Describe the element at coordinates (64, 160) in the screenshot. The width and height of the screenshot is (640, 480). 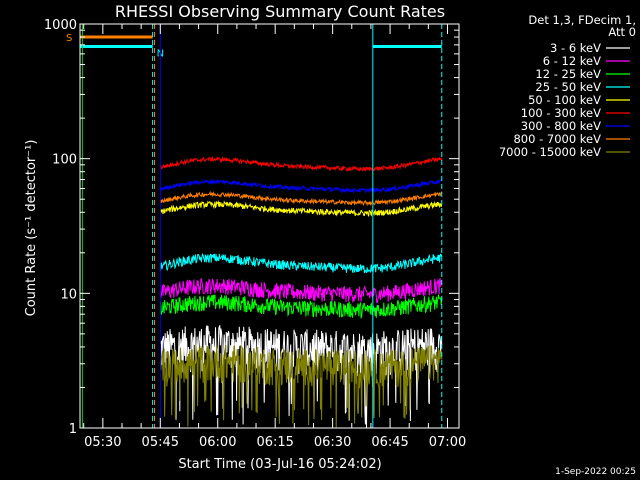
I see `y-tick-label: 100` at that location.